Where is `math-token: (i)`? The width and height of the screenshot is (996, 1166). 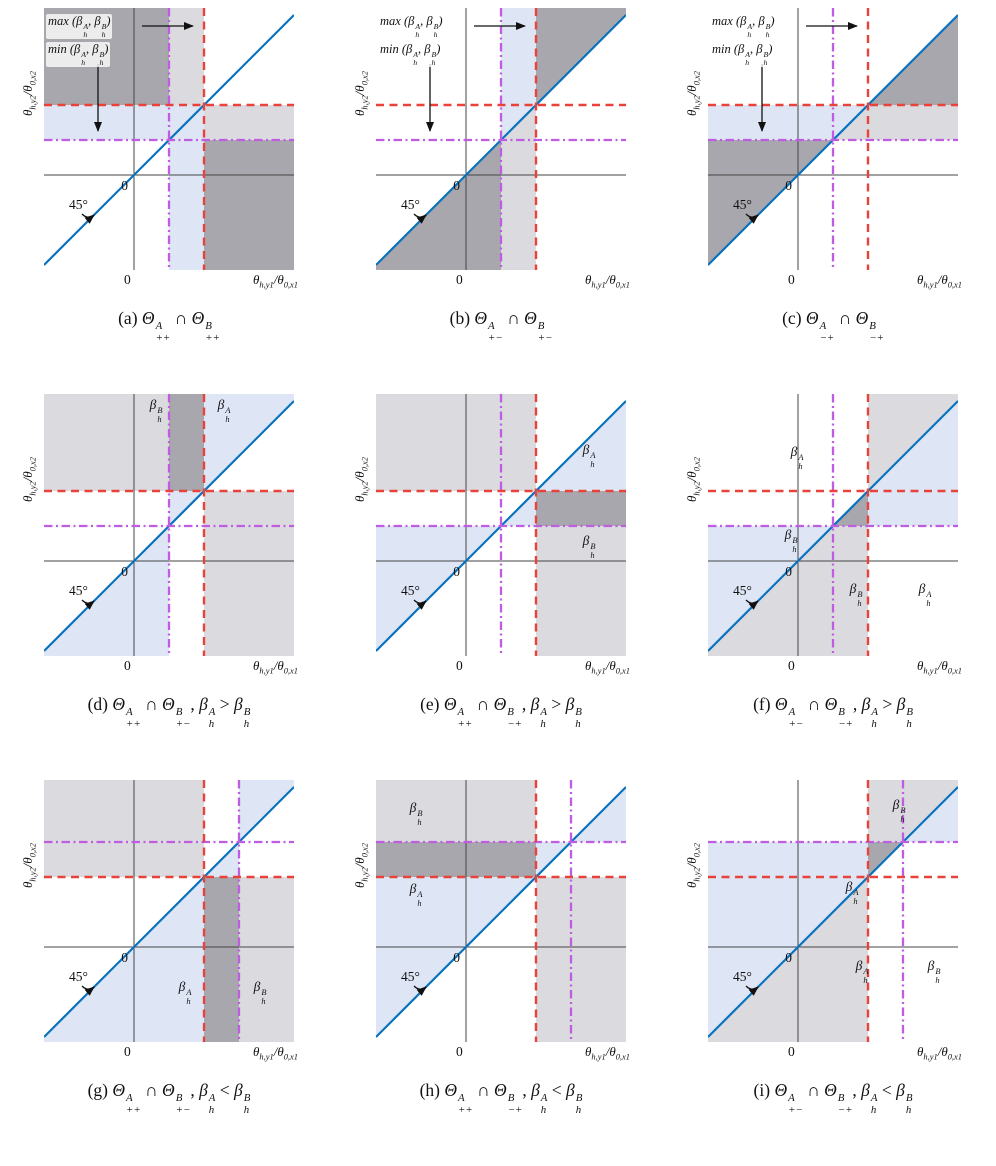
math-token: (i) is located at coordinates (764, 1090).